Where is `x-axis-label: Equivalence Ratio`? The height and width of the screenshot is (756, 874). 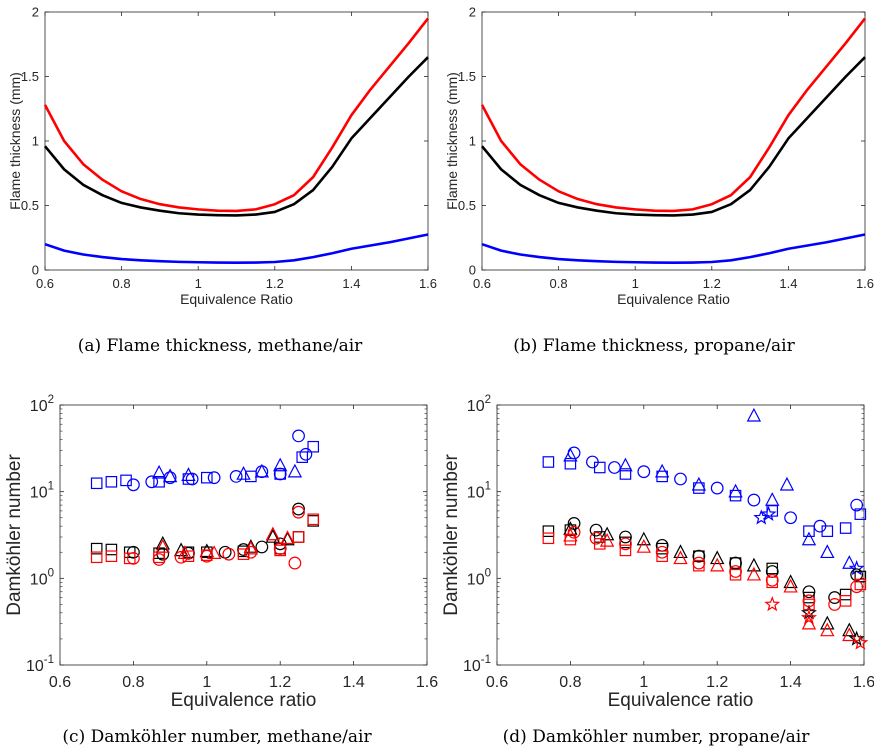 x-axis-label: Equivalence Ratio is located at coordinates (673, 299).